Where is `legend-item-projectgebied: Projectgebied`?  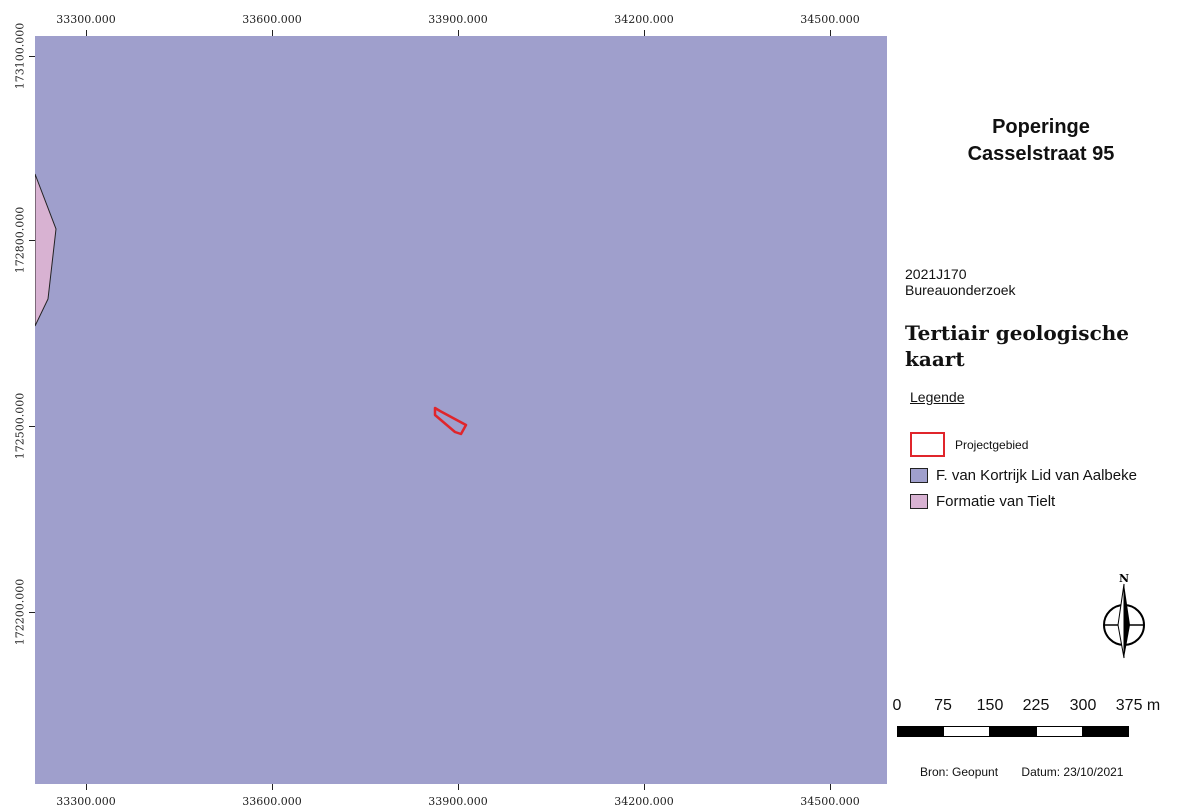 legend-item-projectgebied: Projectgebied is located at coordinates (969, 444).